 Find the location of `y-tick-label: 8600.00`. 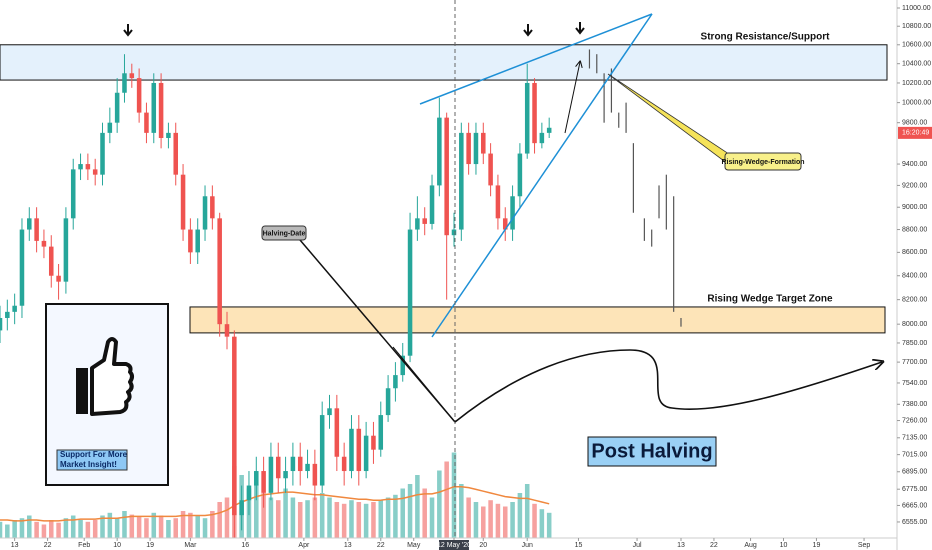

y-tick-label: 8600.00 is located at coordinates (914, 252).